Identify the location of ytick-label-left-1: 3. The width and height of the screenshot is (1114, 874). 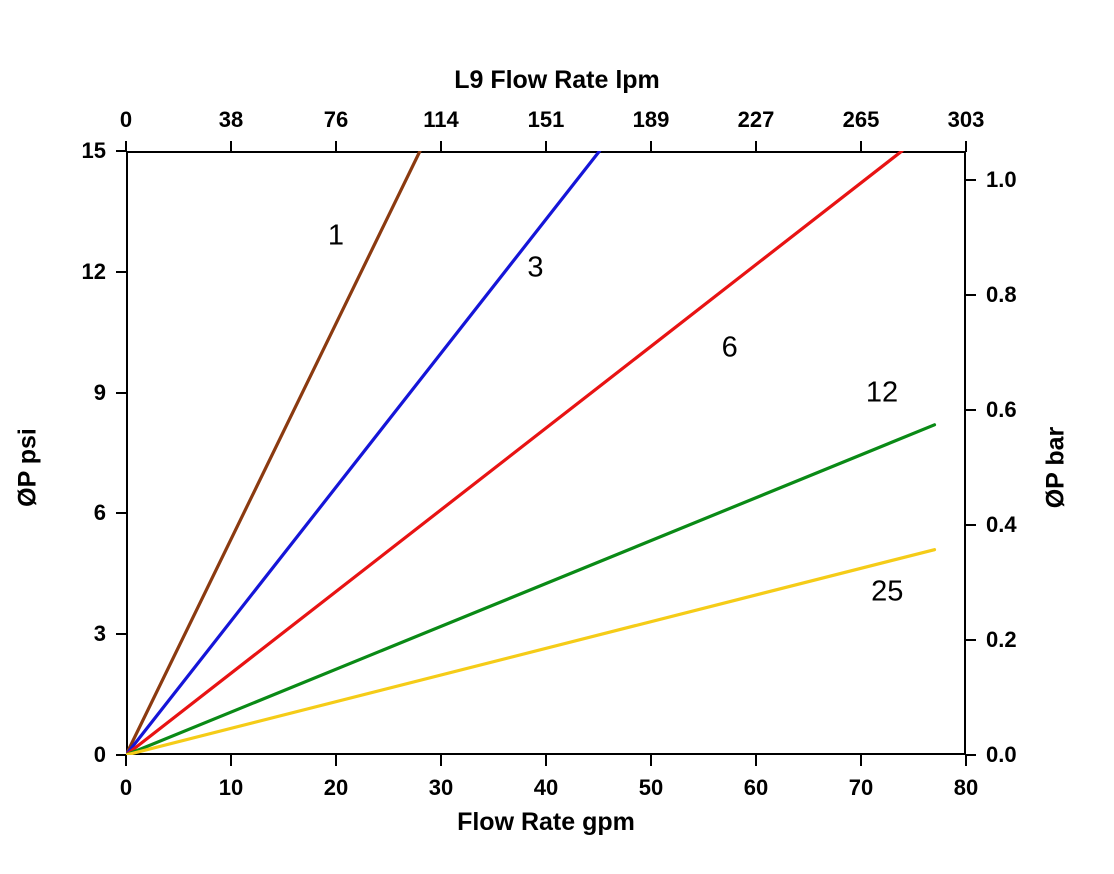
(99, 634).